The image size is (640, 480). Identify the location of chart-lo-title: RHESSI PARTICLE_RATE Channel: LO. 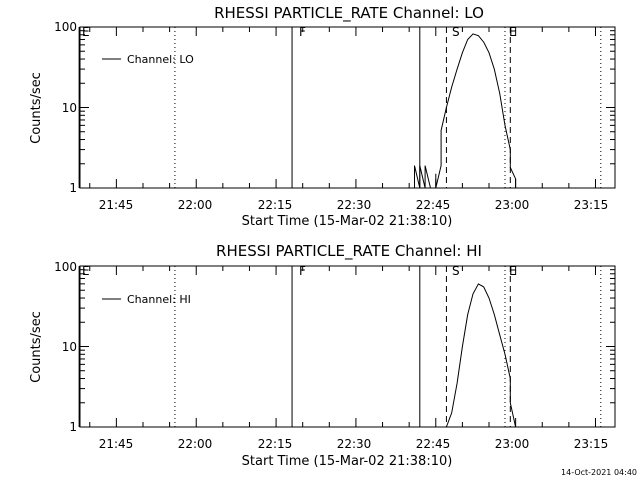
(349, 13).